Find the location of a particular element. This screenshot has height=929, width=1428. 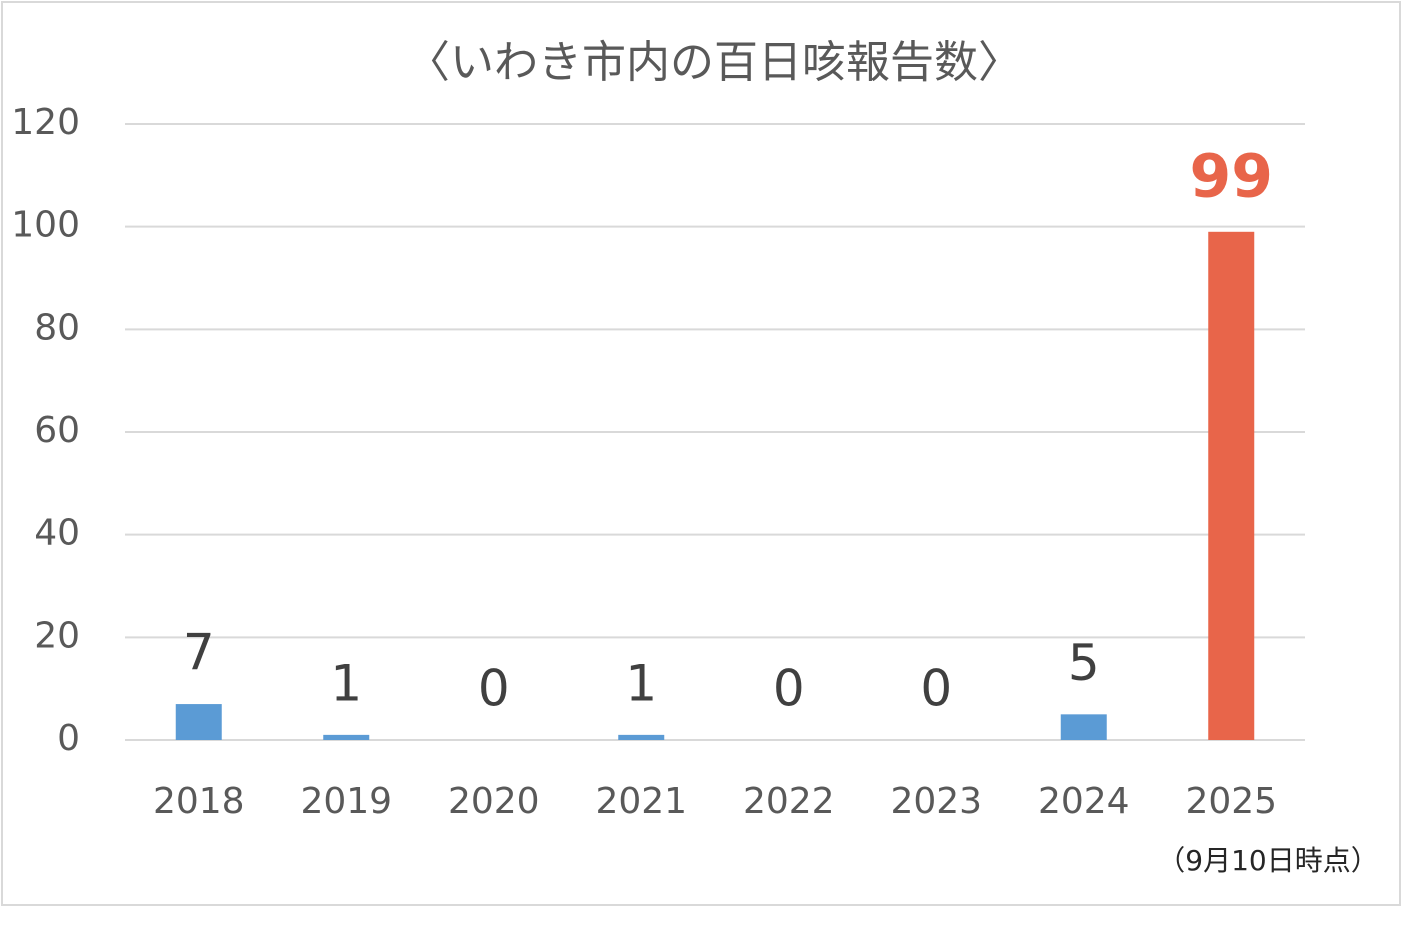

x-tick-label: 2020 is located at coordinates (494, 801).